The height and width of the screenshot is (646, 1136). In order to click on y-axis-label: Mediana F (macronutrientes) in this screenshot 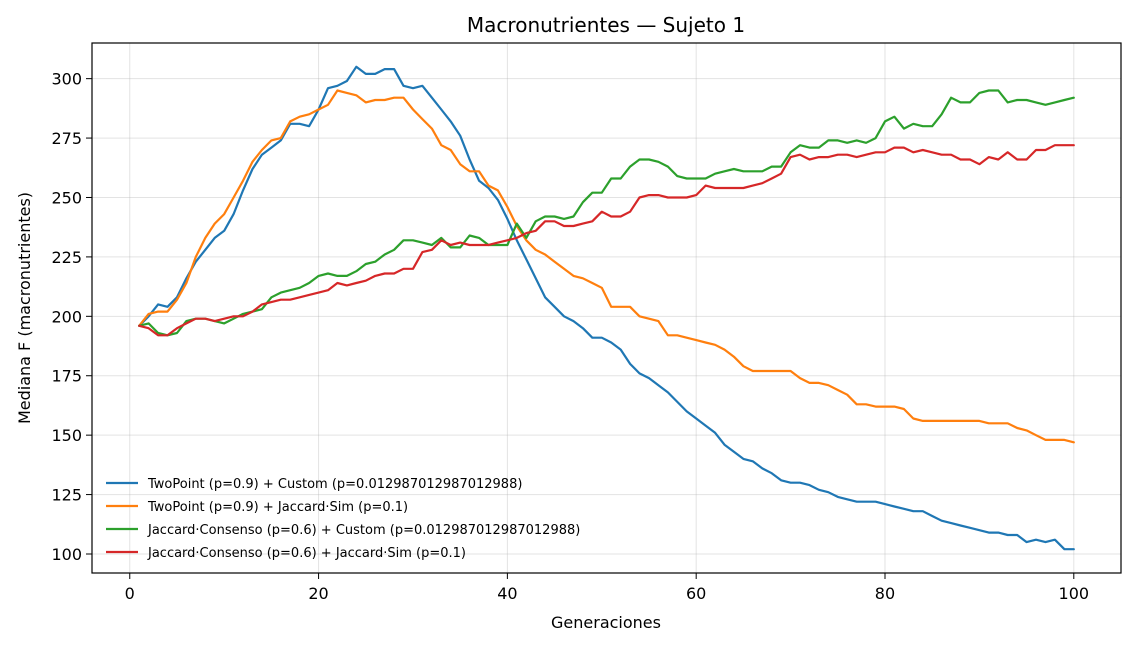, I will do `click(24, 308)`.